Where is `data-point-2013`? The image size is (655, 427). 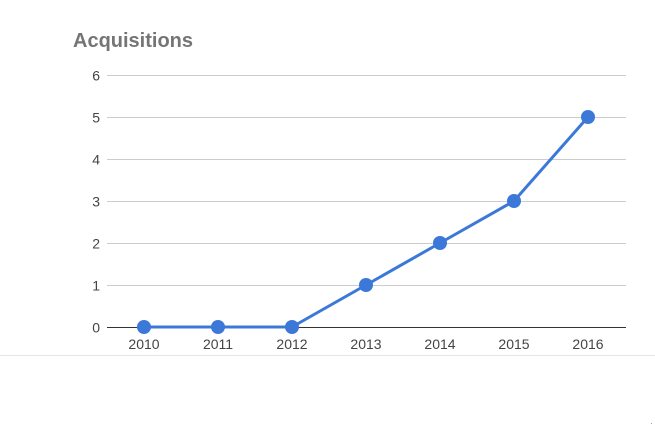
data-point-2013 is located at coordinates (366, 285).